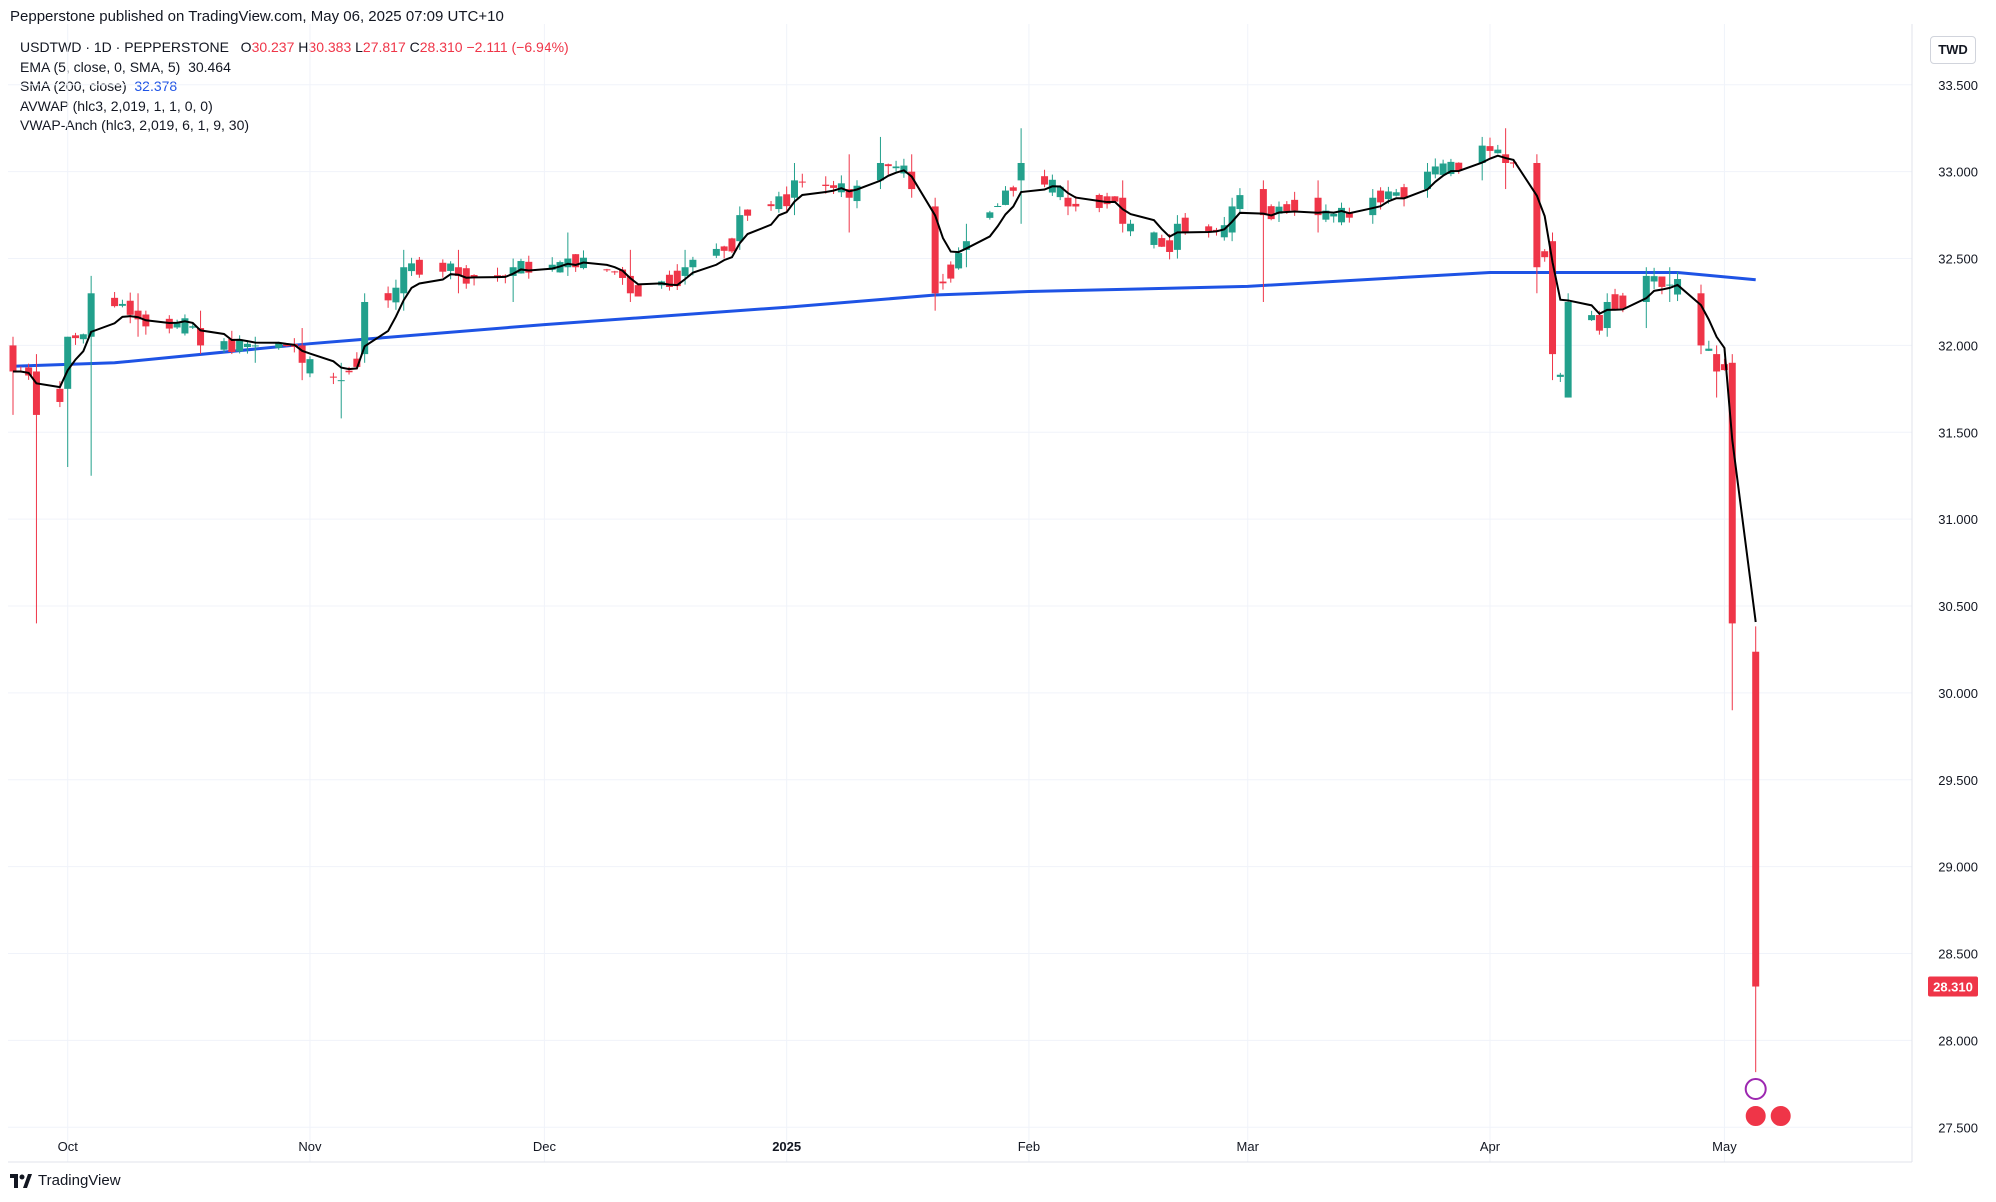 The width and height of the screenshot is (1996, 1202). What do you see at coordinates (246, 47) in the screenshot?
I see `open-label: O` at bounding box center [246, 47].